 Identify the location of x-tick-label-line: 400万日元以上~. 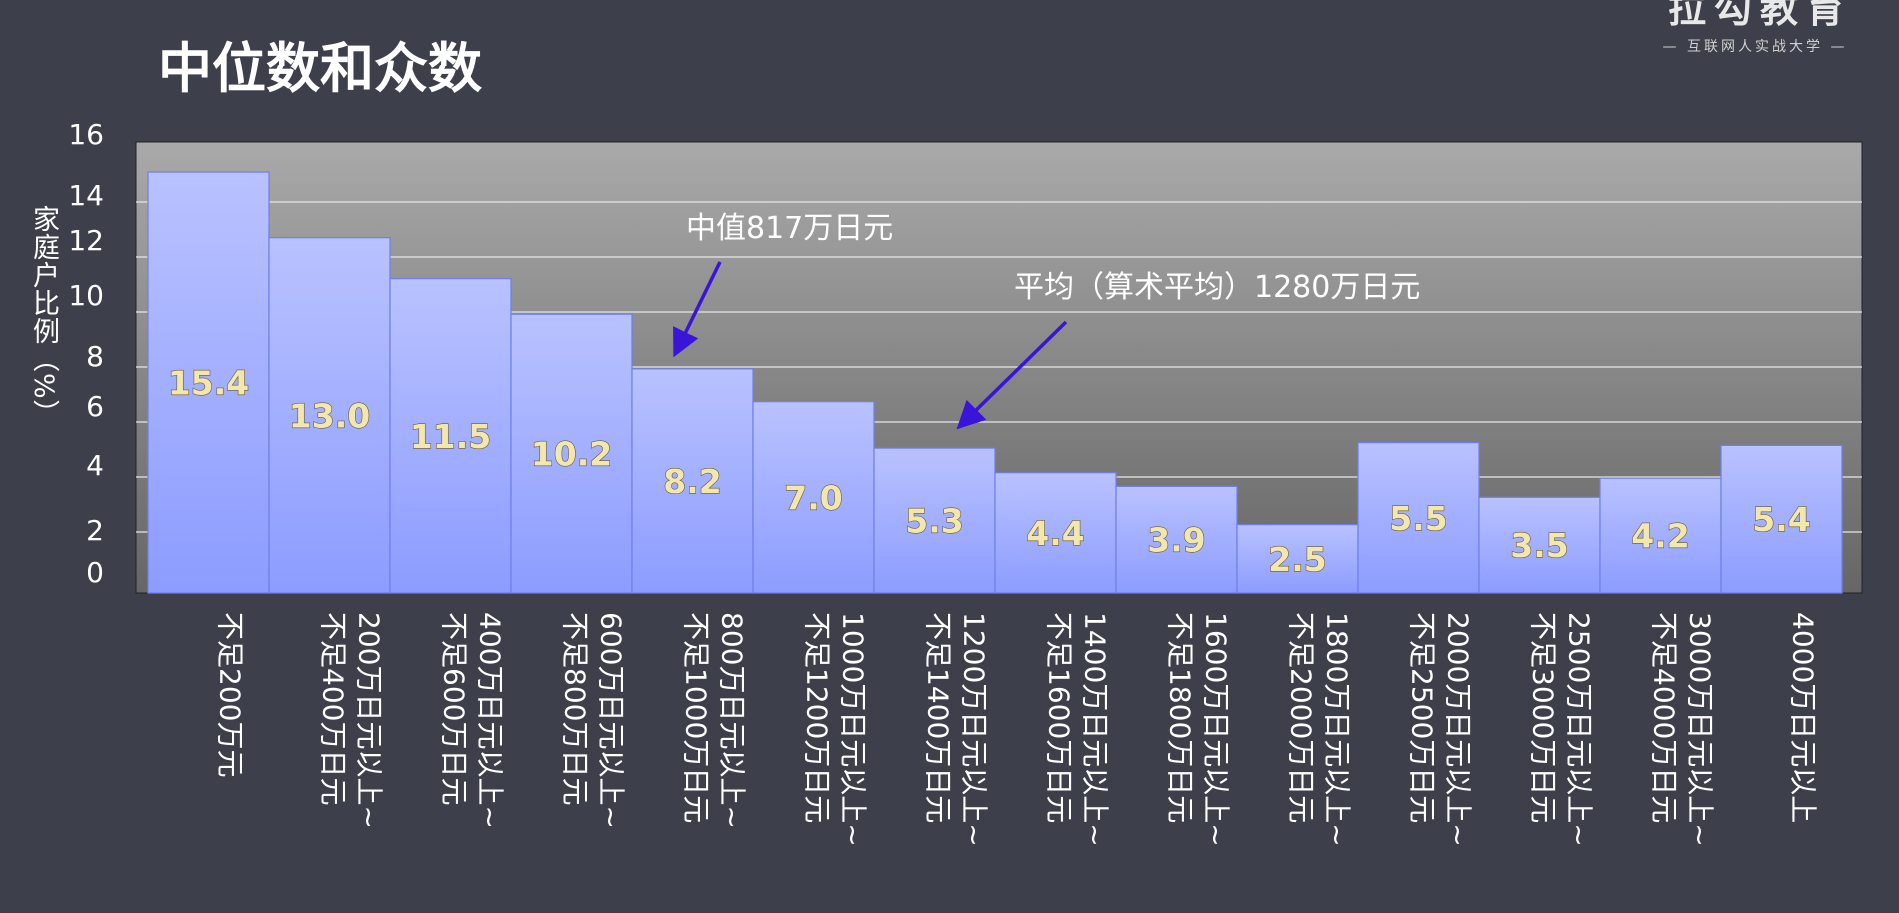
(490, 720).